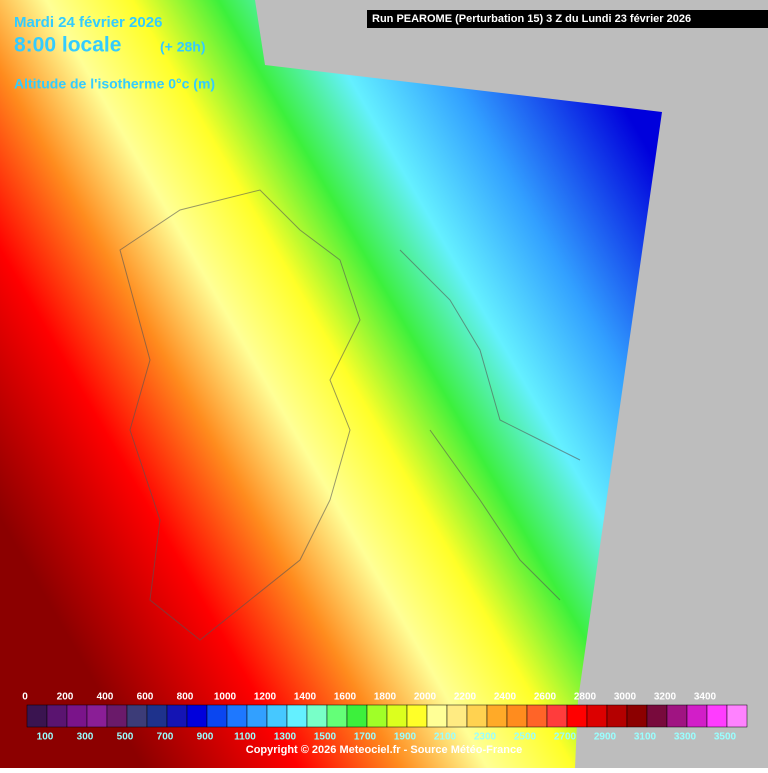  What do you see at coordinates (345, 697) in the screenshot?
I see `legend-label: 1600` at bounding box center [345, 697].